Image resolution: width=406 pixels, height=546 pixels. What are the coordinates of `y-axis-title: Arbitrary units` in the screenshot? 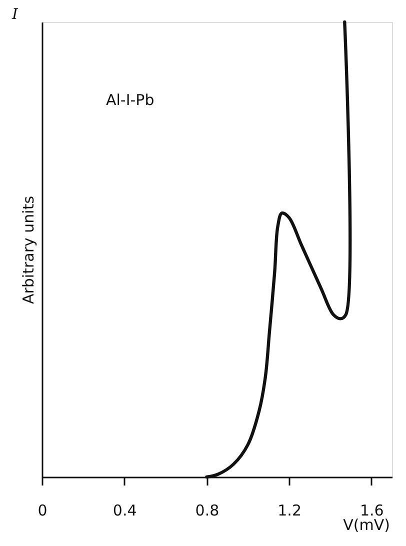 It's located at (29, 250).